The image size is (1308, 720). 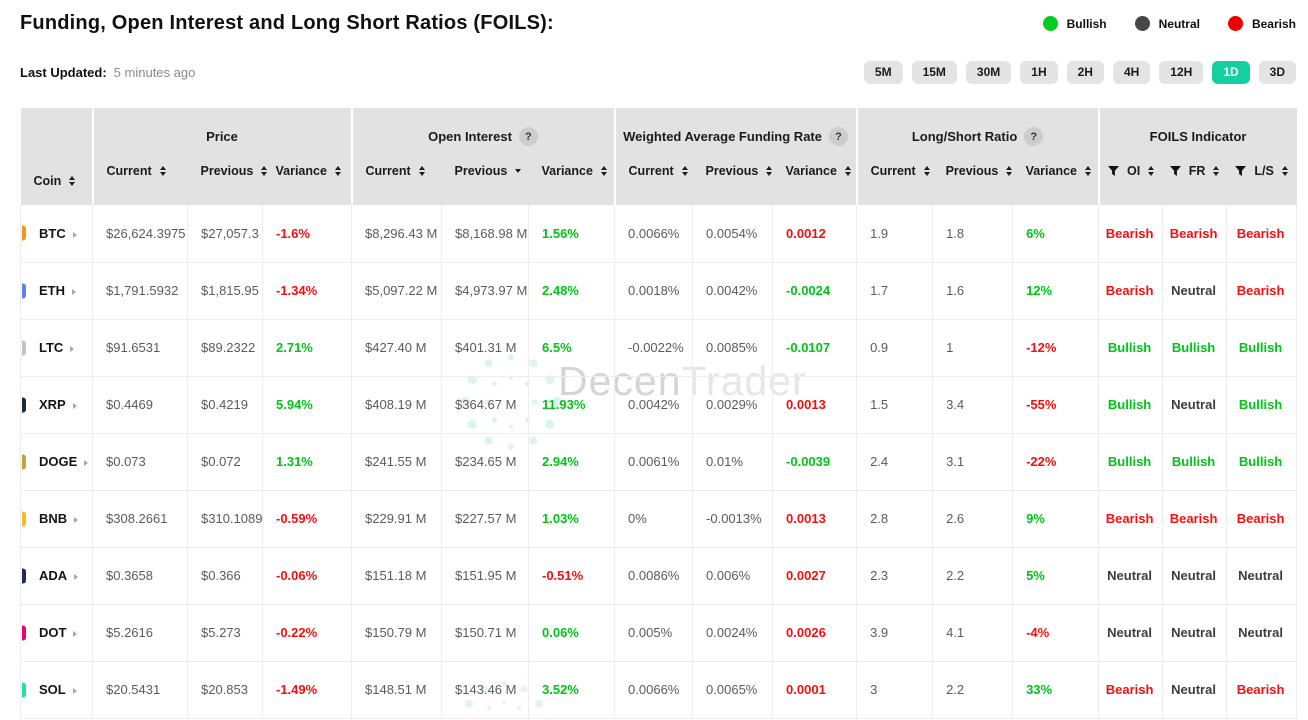 What do you see at coordinates (1085, 73) in the screenshot?
I see `timeframe-button-2h: 2H` at bounding box center [1085, 73].